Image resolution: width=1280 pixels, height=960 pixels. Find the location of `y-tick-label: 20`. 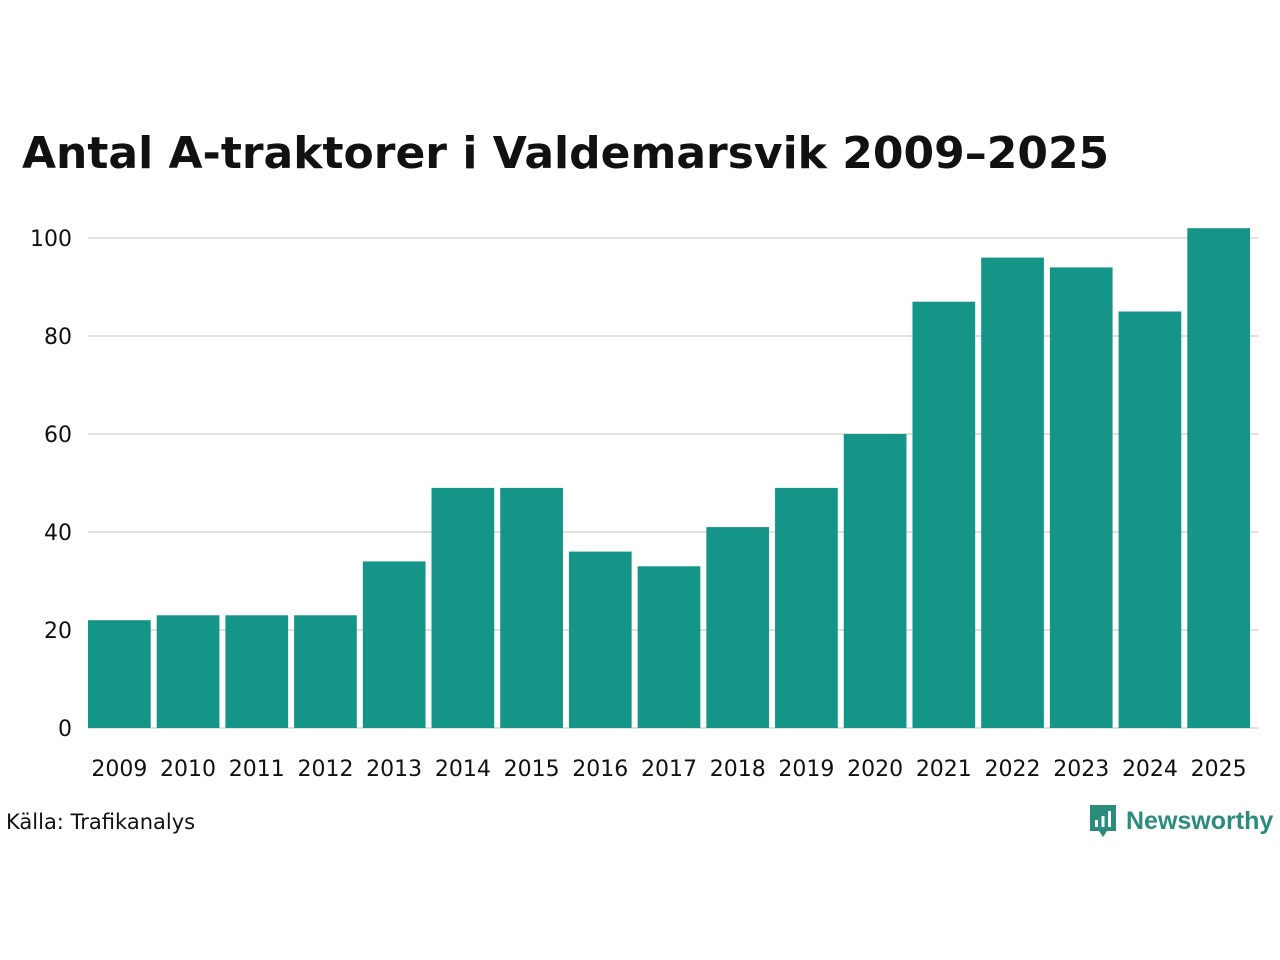

y-tick-label: 20 is located at coordinates (58, 631).